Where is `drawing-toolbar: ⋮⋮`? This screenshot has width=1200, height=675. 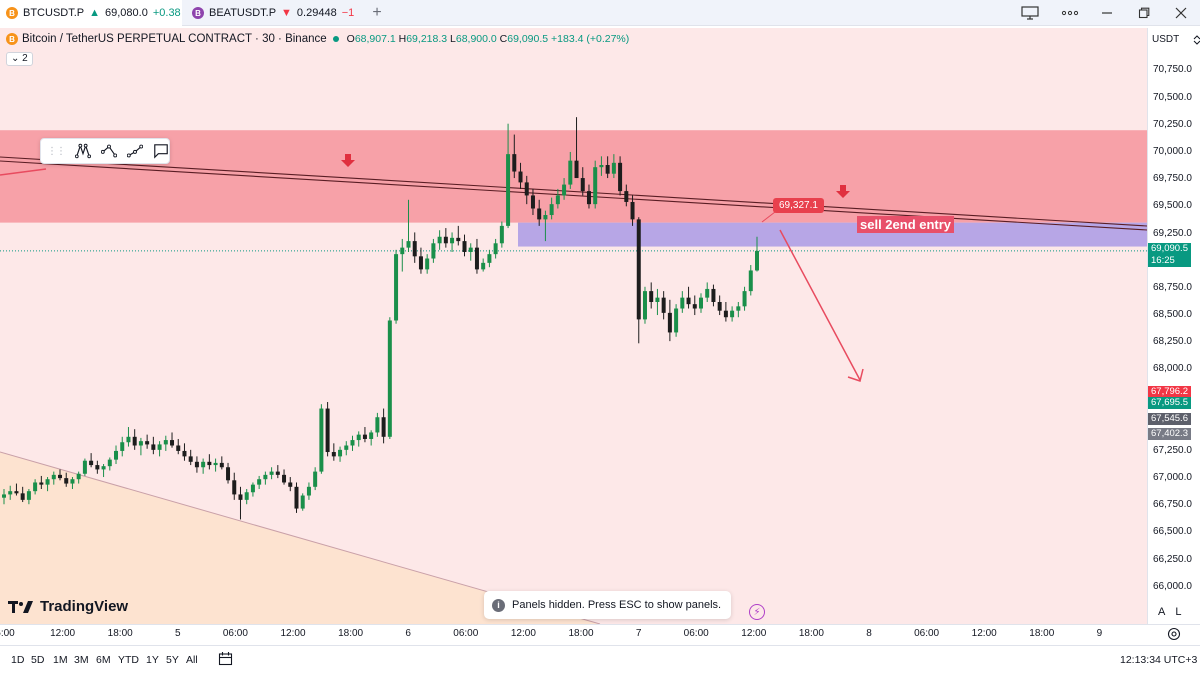
drawing-toolbar: ⋮⋮ is located at coordinates (105, 151).